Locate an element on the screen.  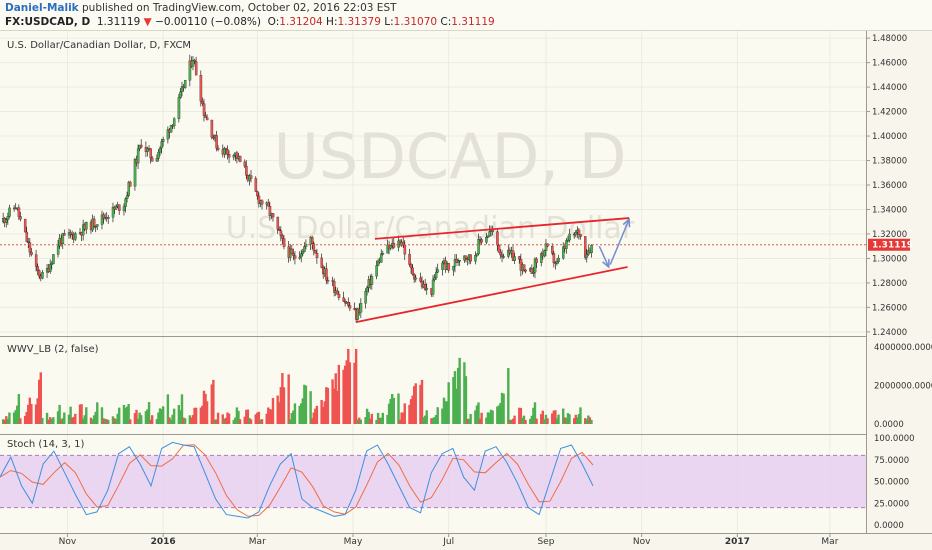
price-tick-label: 1.48000 is located at coordinates (889, 39).